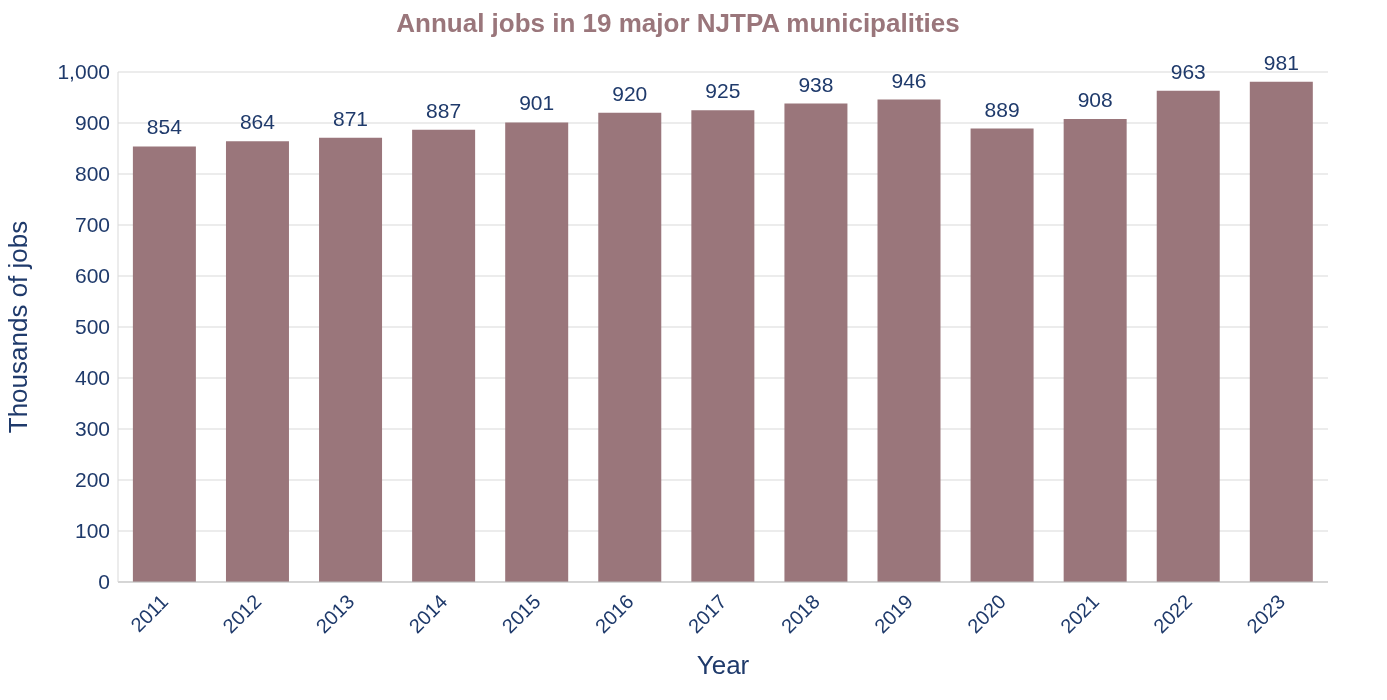  Describe the element at coordinates (816, 84) in the screenshot. I see `data-label: 938` at that location.